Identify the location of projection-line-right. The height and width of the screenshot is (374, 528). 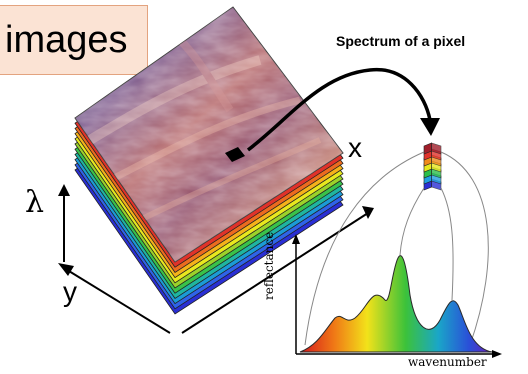
(464, 248).